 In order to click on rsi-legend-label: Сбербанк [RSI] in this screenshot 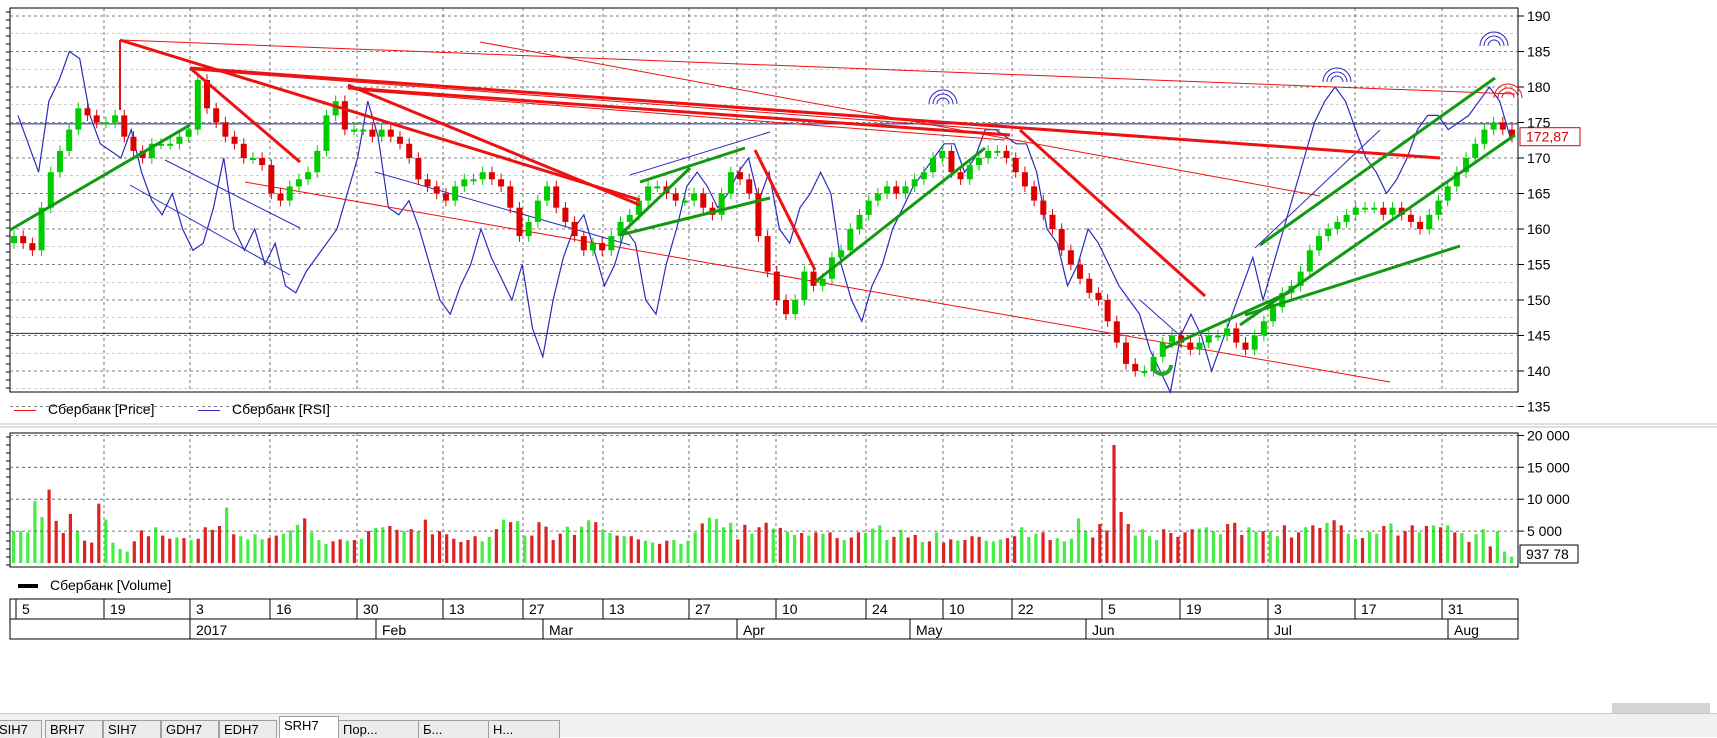, I will do `click(281, 409)`.